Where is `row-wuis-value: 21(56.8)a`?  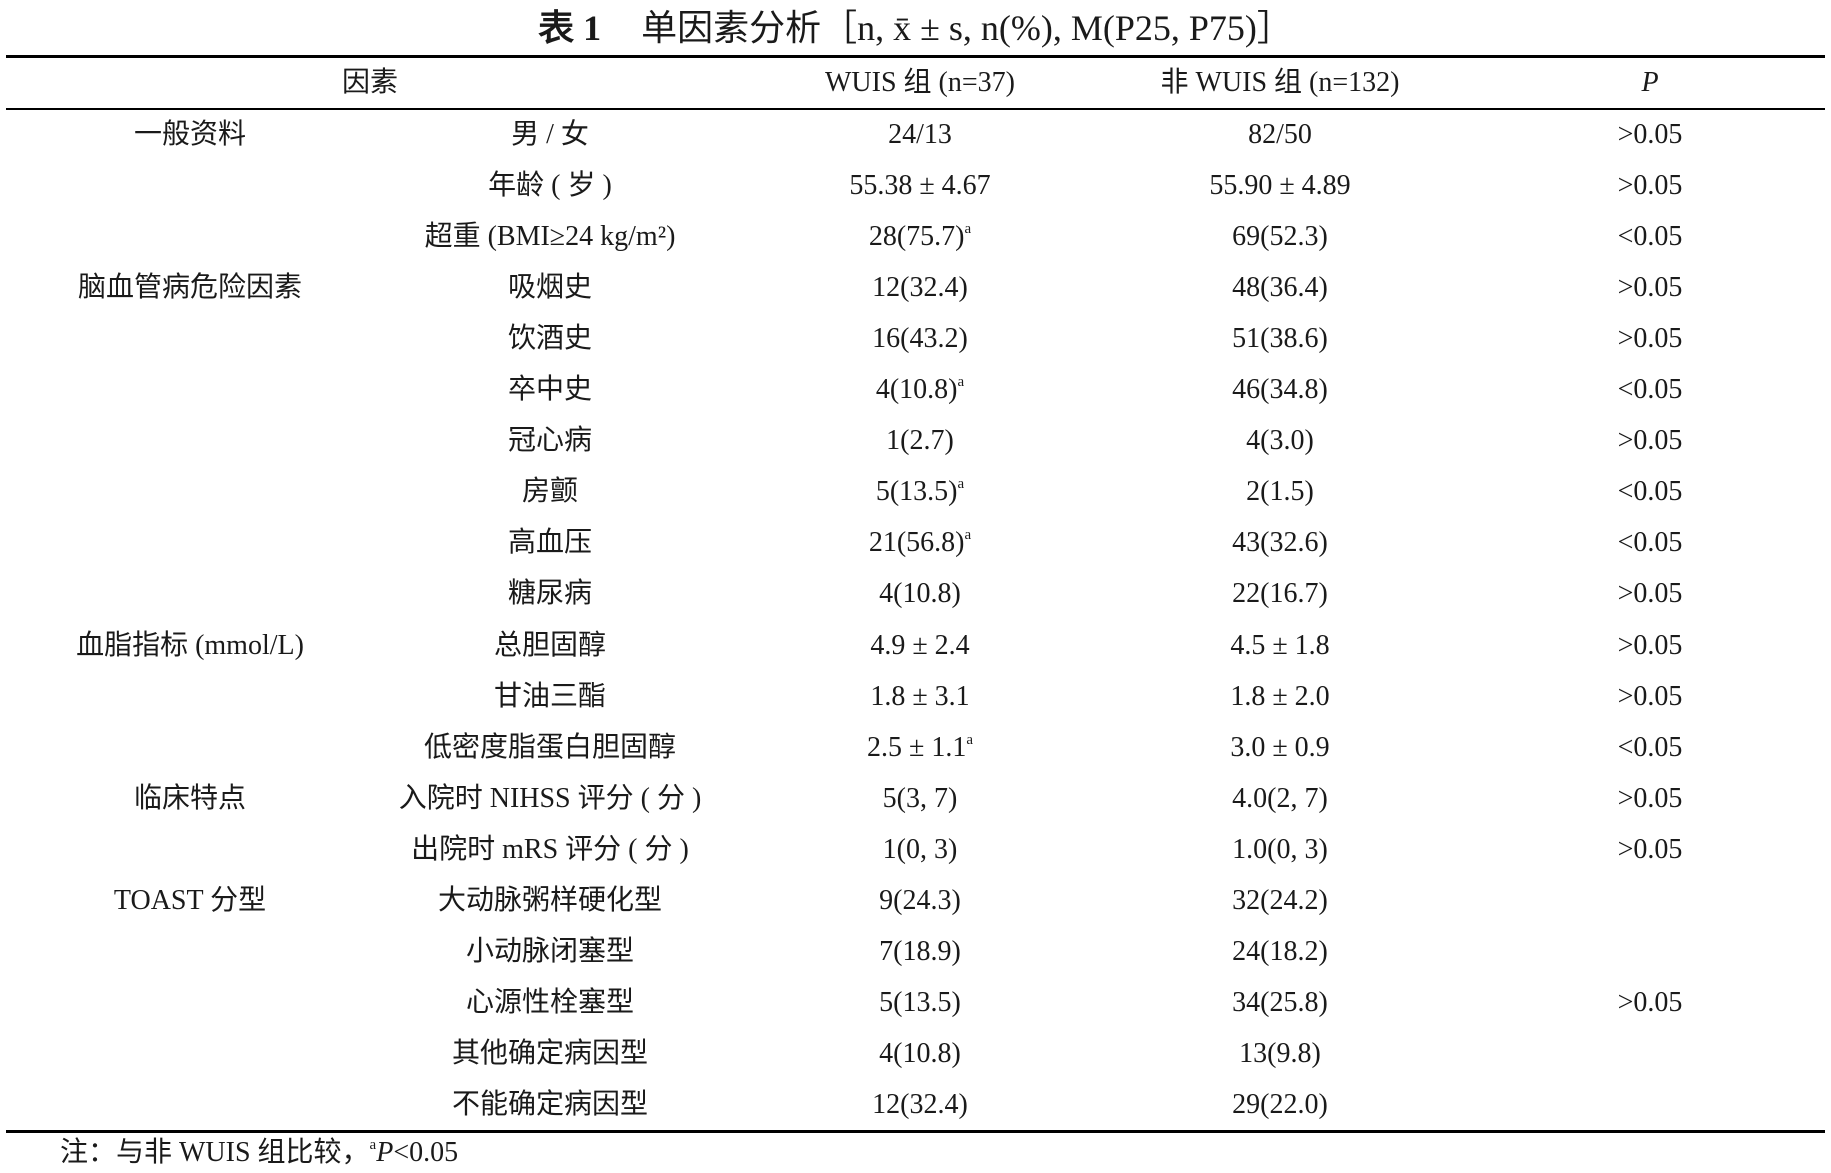
row-wuis-value: 21(56.8)a is located at coordinates (920, 542).